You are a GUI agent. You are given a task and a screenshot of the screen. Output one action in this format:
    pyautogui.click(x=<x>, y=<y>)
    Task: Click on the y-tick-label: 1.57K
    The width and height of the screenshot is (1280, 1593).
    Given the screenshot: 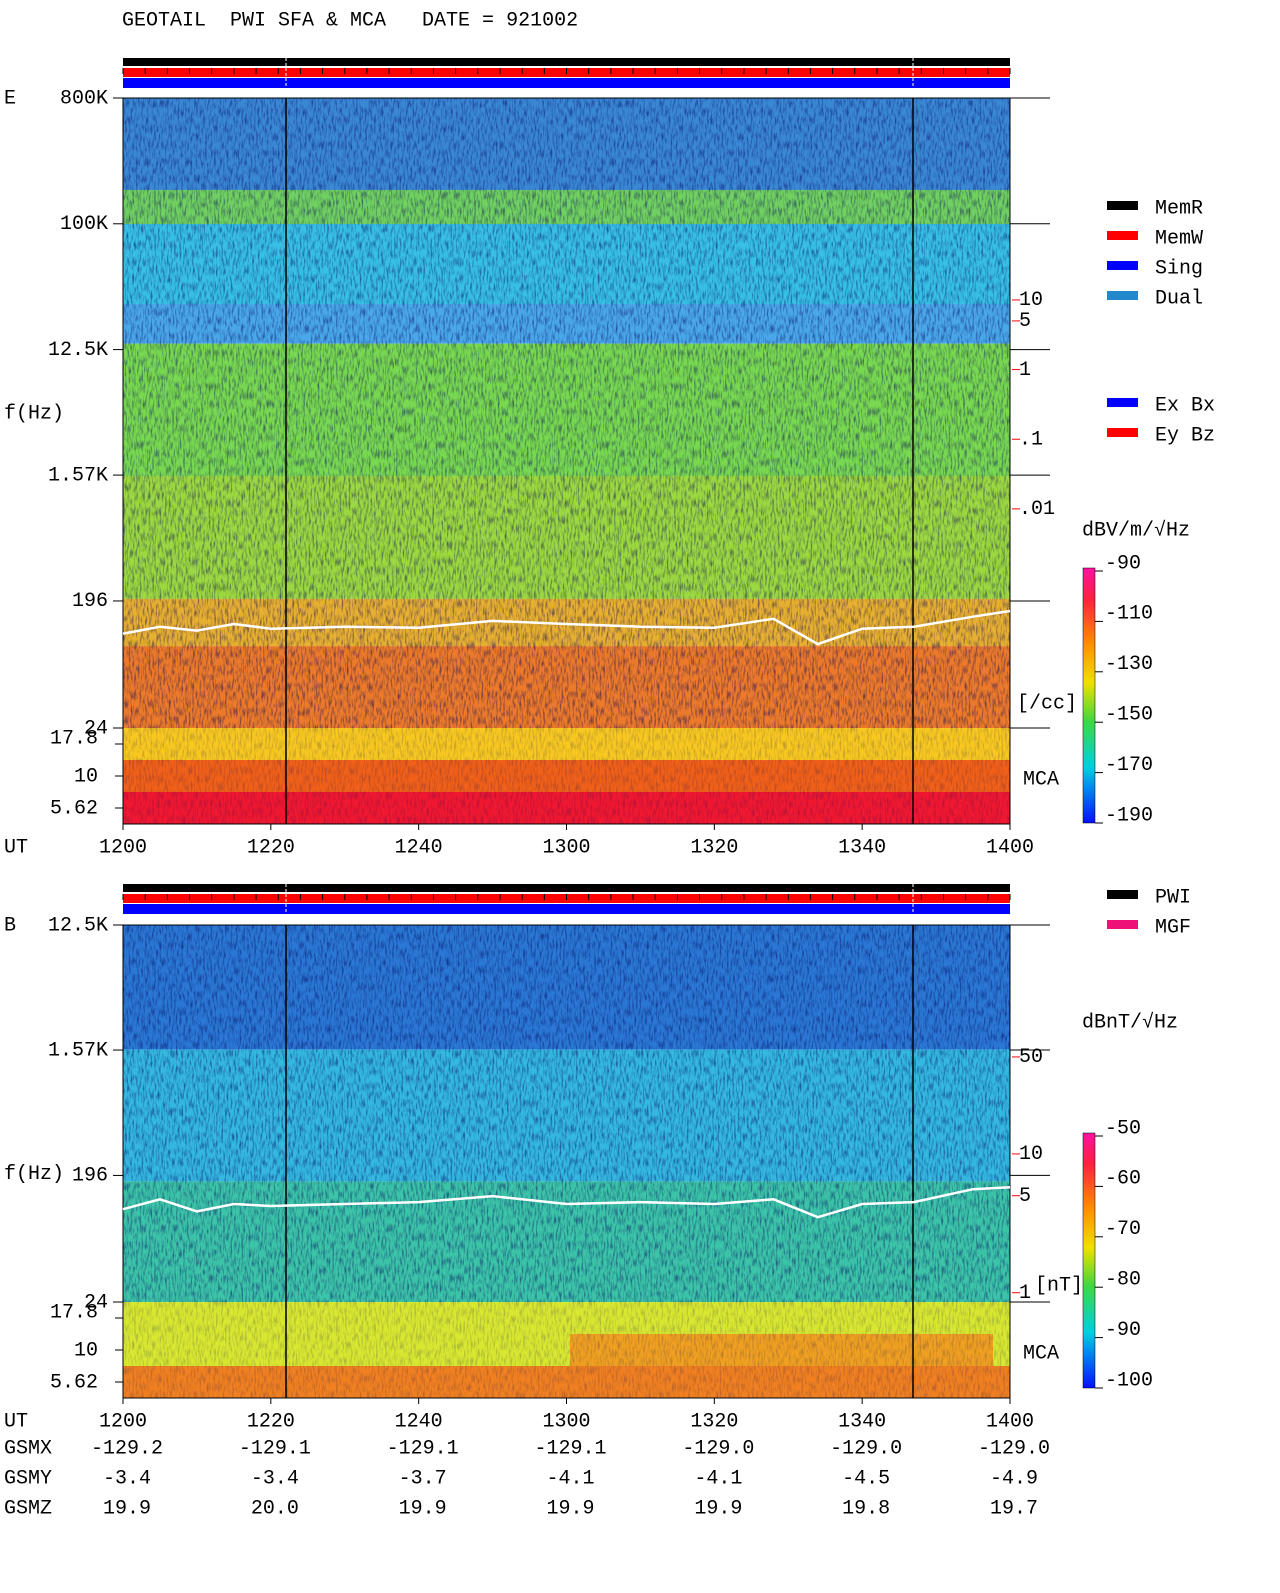 What is the action you would take?
    pyautogui.click(x=78, y=475)
    